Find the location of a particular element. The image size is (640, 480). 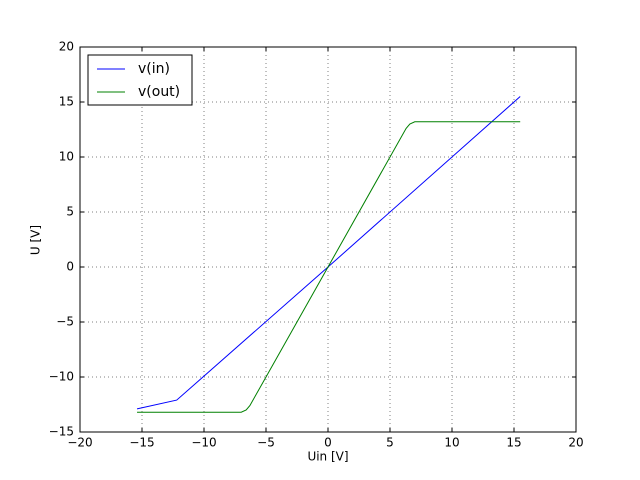

y-tick-label: −5 is located at coordinates (65, 322).